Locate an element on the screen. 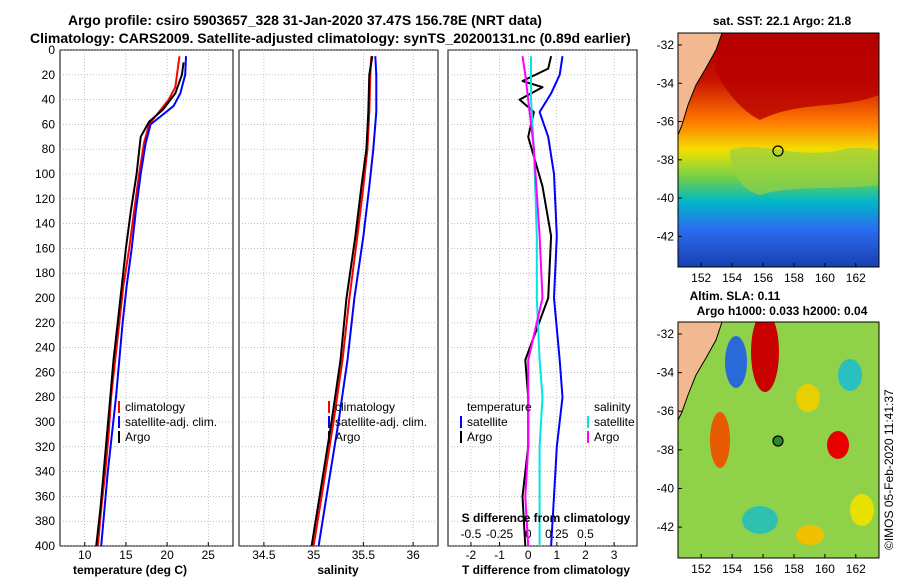 This screenshot has height=580, width=900. sst-map-frame is located at coordinates (778, 150).